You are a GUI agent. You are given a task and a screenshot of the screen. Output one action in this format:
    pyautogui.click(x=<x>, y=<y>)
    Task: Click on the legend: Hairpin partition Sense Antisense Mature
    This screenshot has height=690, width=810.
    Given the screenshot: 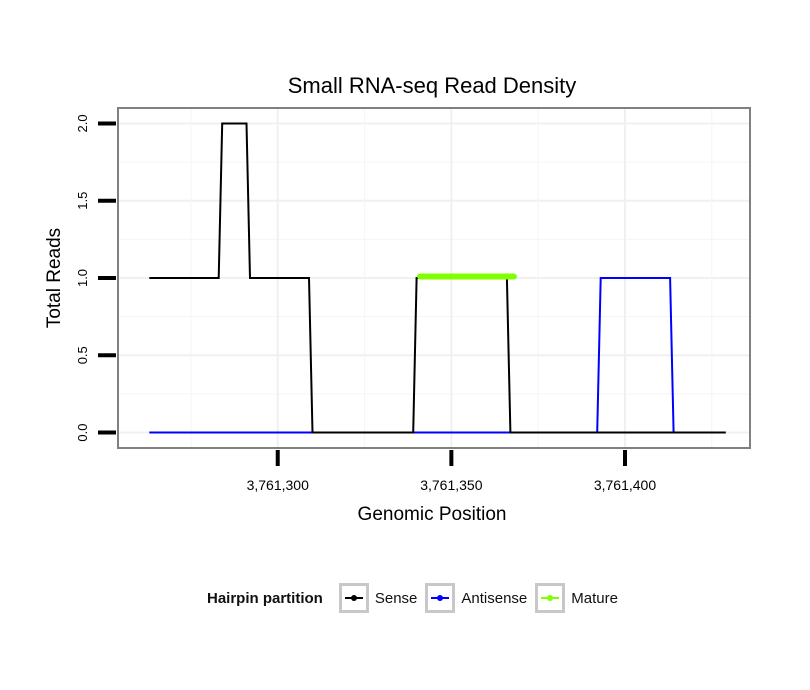 What is the action you would take?
    pyautogui.click(x=416, y=598)
    